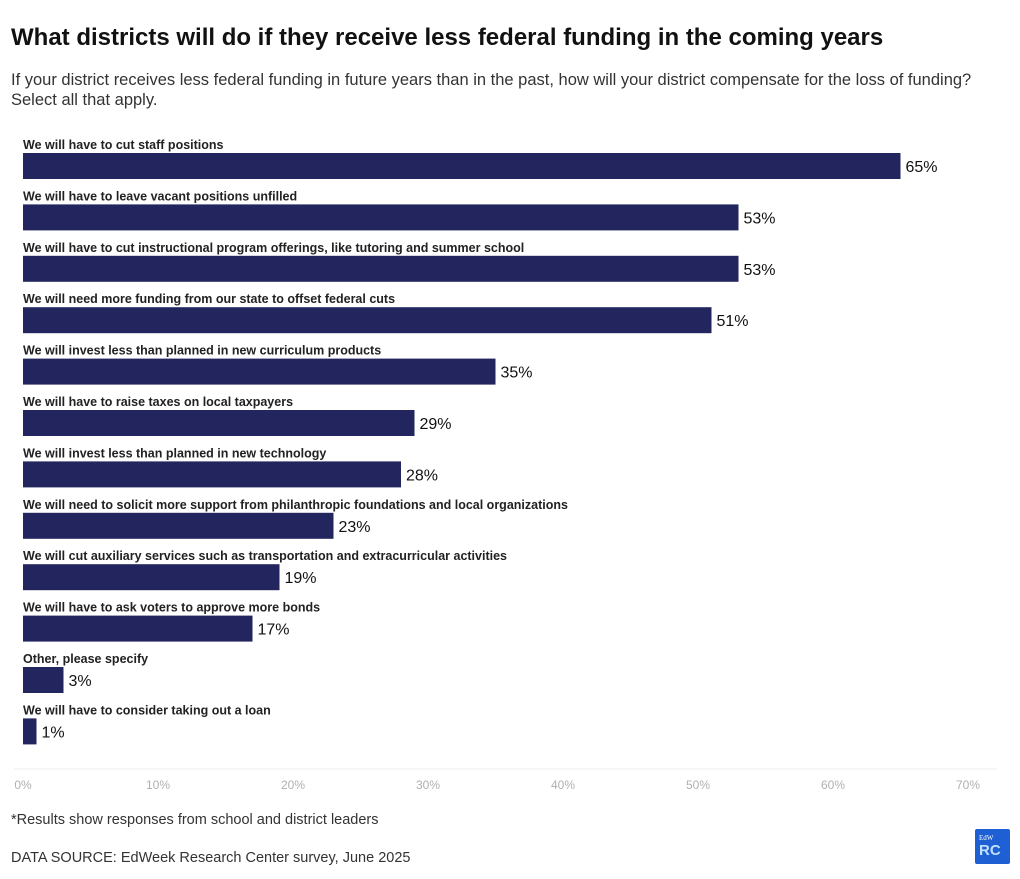  I want to click on edweek-rc-logo: EdW RC, so click(992, 846).